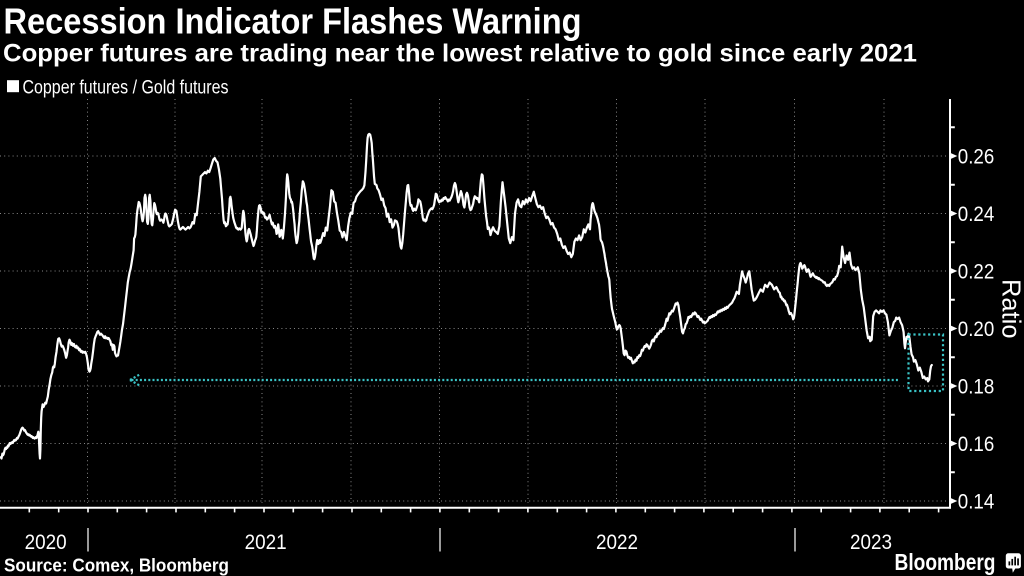  Describe the element at coordinates (1010, 309) in the screenshot. I see `svg-text: Ratio` at that location.